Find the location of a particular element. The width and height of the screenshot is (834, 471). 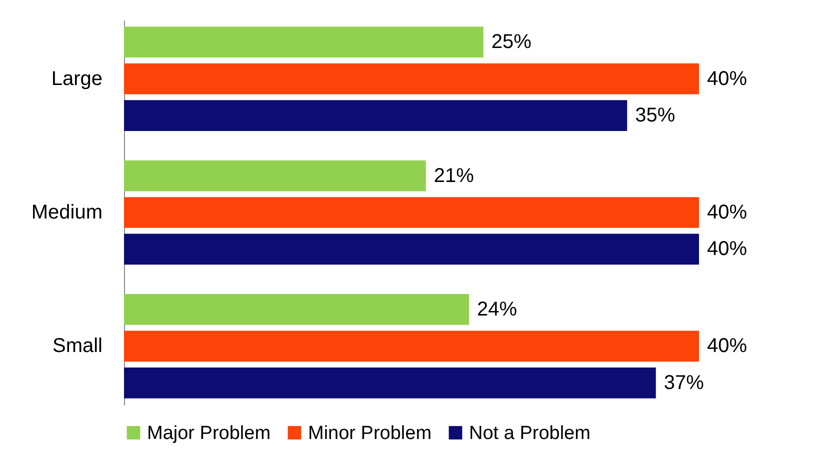

data-label: 21% is located at coordinates (454, 175).